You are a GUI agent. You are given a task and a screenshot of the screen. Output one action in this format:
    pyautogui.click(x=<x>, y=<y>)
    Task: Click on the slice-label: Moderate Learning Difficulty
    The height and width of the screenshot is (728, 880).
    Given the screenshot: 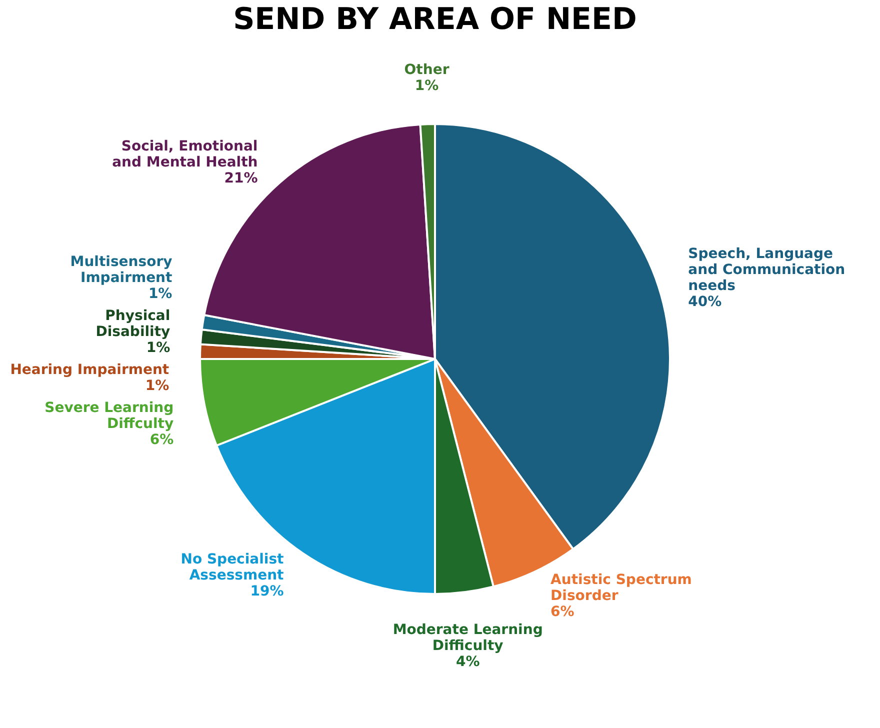 What is the action you would take?
    pyautogui.click(x=467, y=638)
    